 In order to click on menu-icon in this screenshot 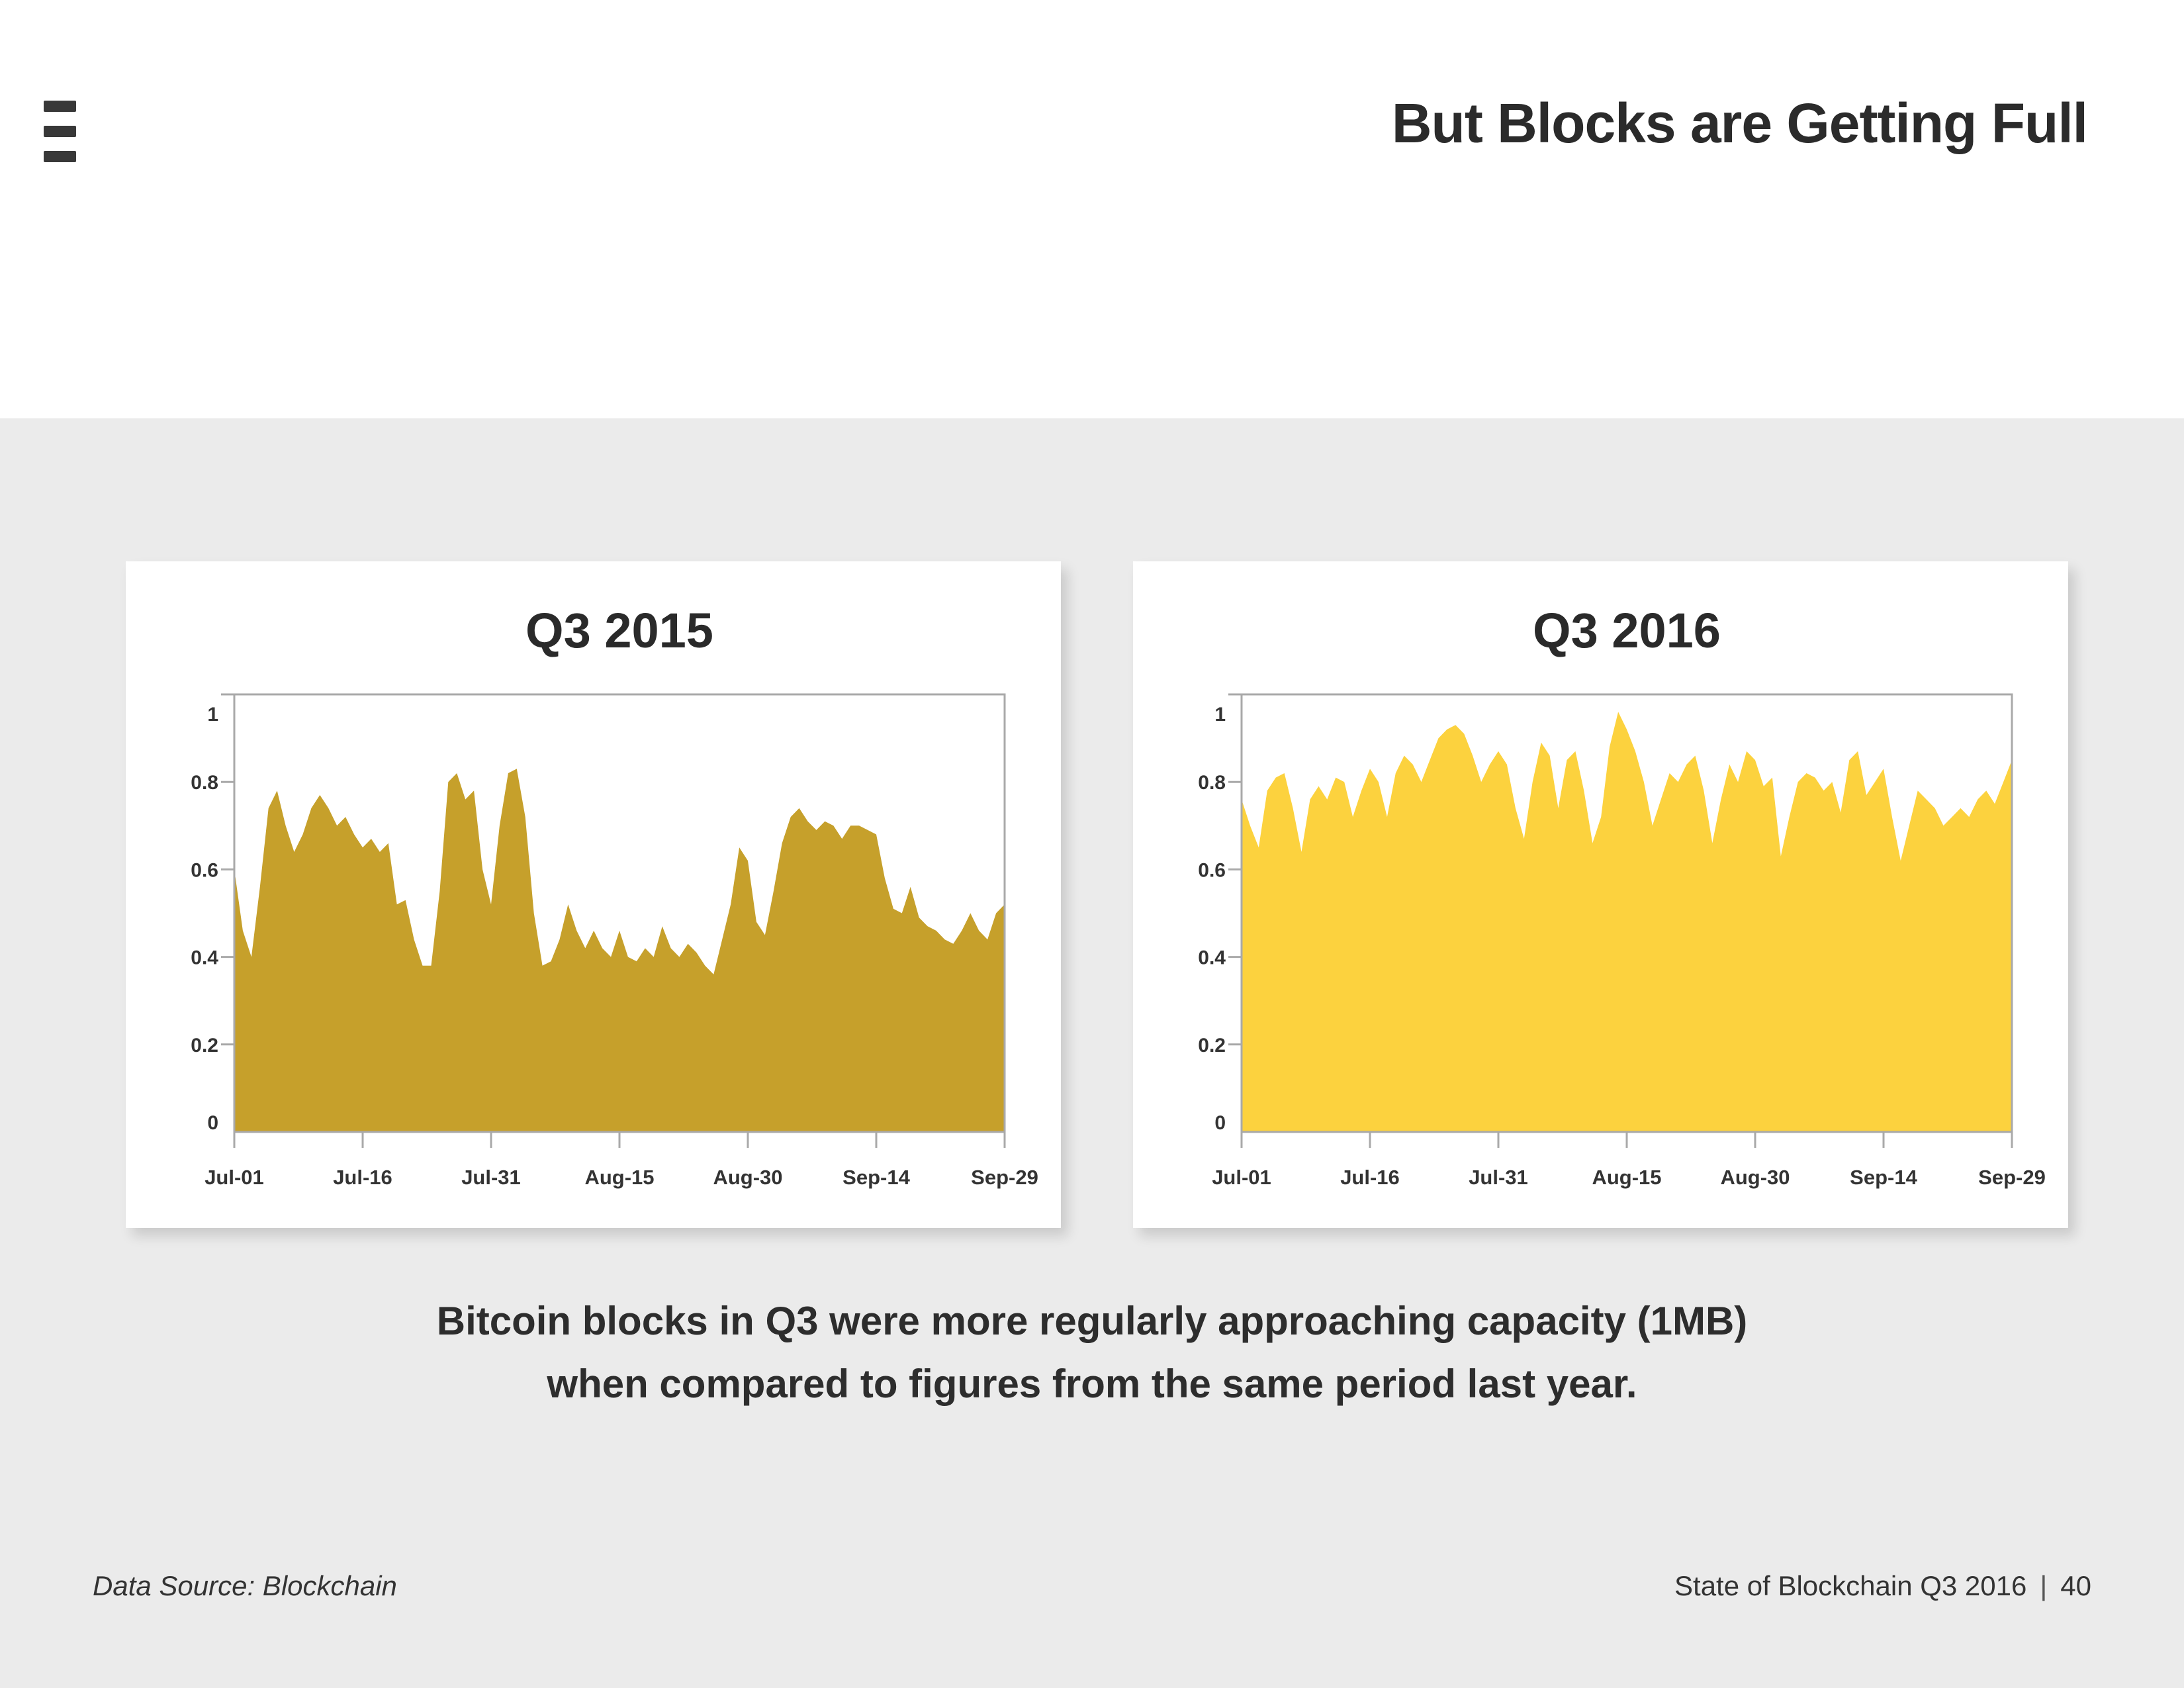, I will do `click(60, 131)`.